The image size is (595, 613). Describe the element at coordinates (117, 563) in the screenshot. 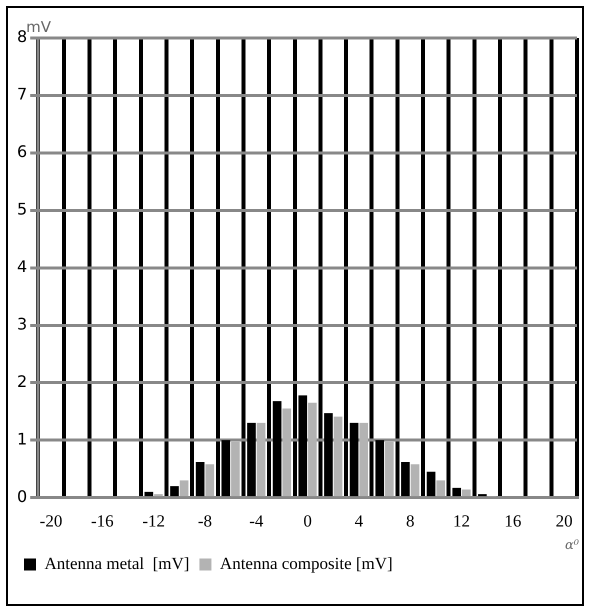

I see `legend-label: Antenna metal [mV]` at that location.